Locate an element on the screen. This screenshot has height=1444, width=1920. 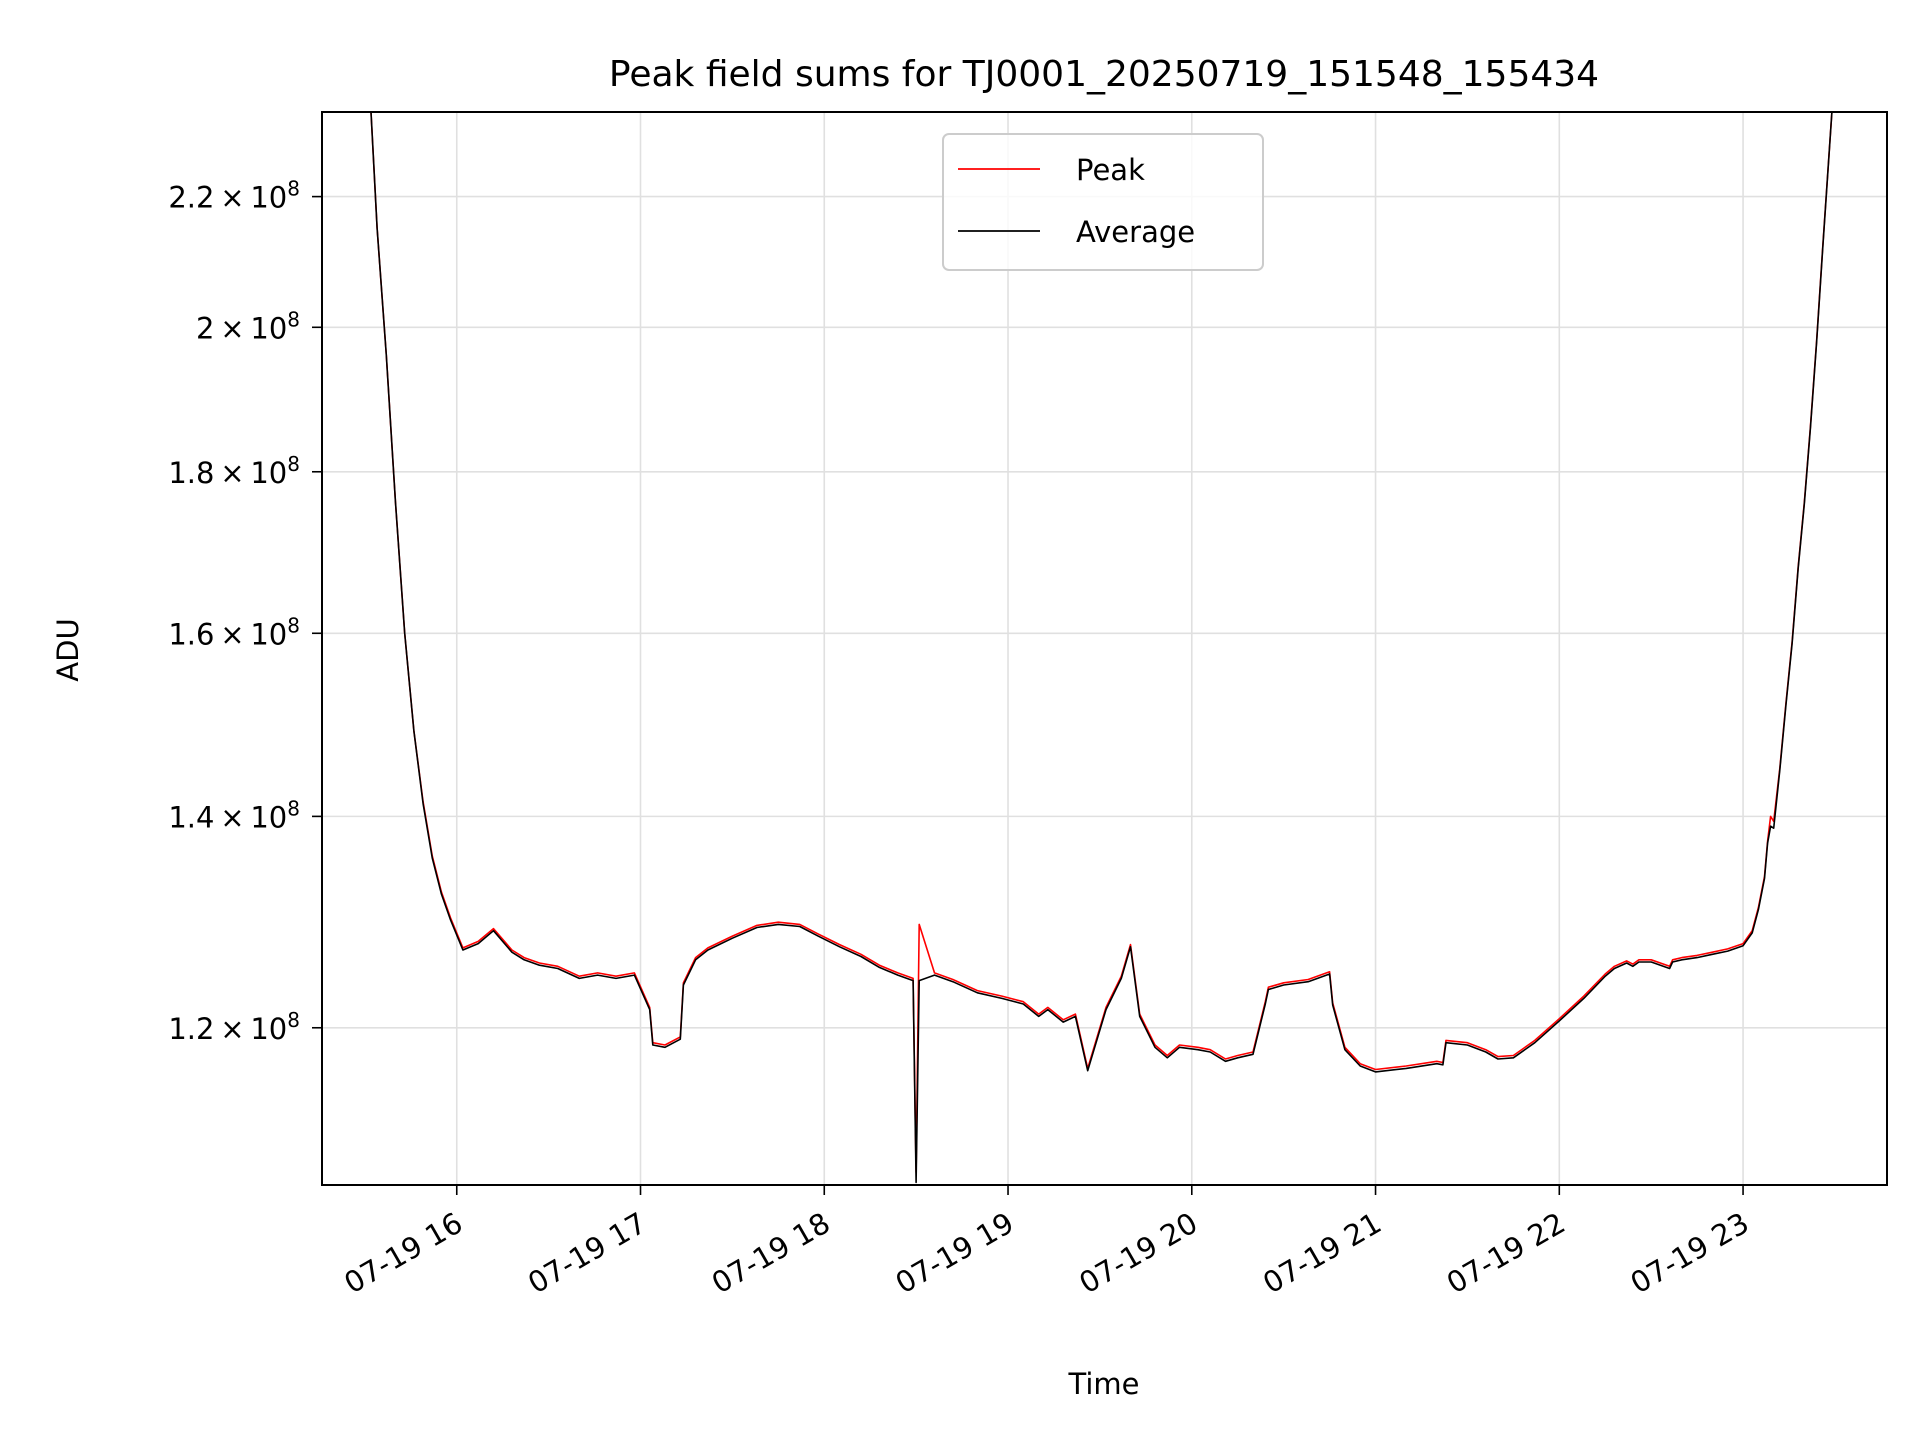
legend-label-average: Average is located at coordinates (1135, 232).